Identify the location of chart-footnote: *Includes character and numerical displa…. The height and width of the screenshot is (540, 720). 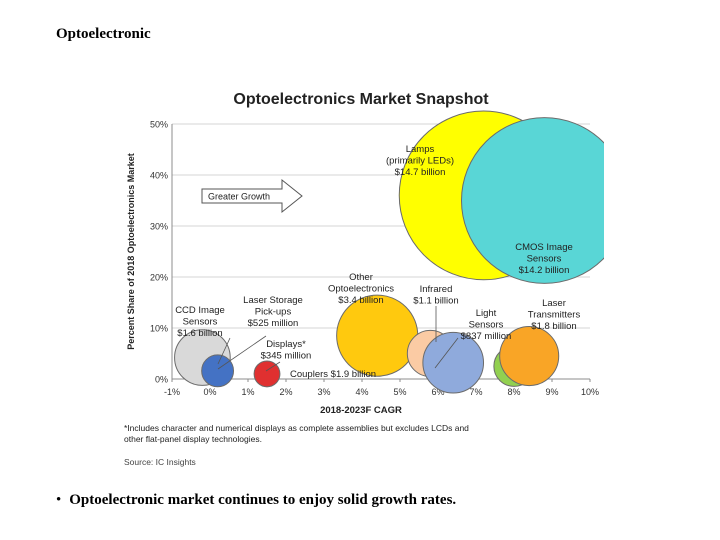
(296, 428).